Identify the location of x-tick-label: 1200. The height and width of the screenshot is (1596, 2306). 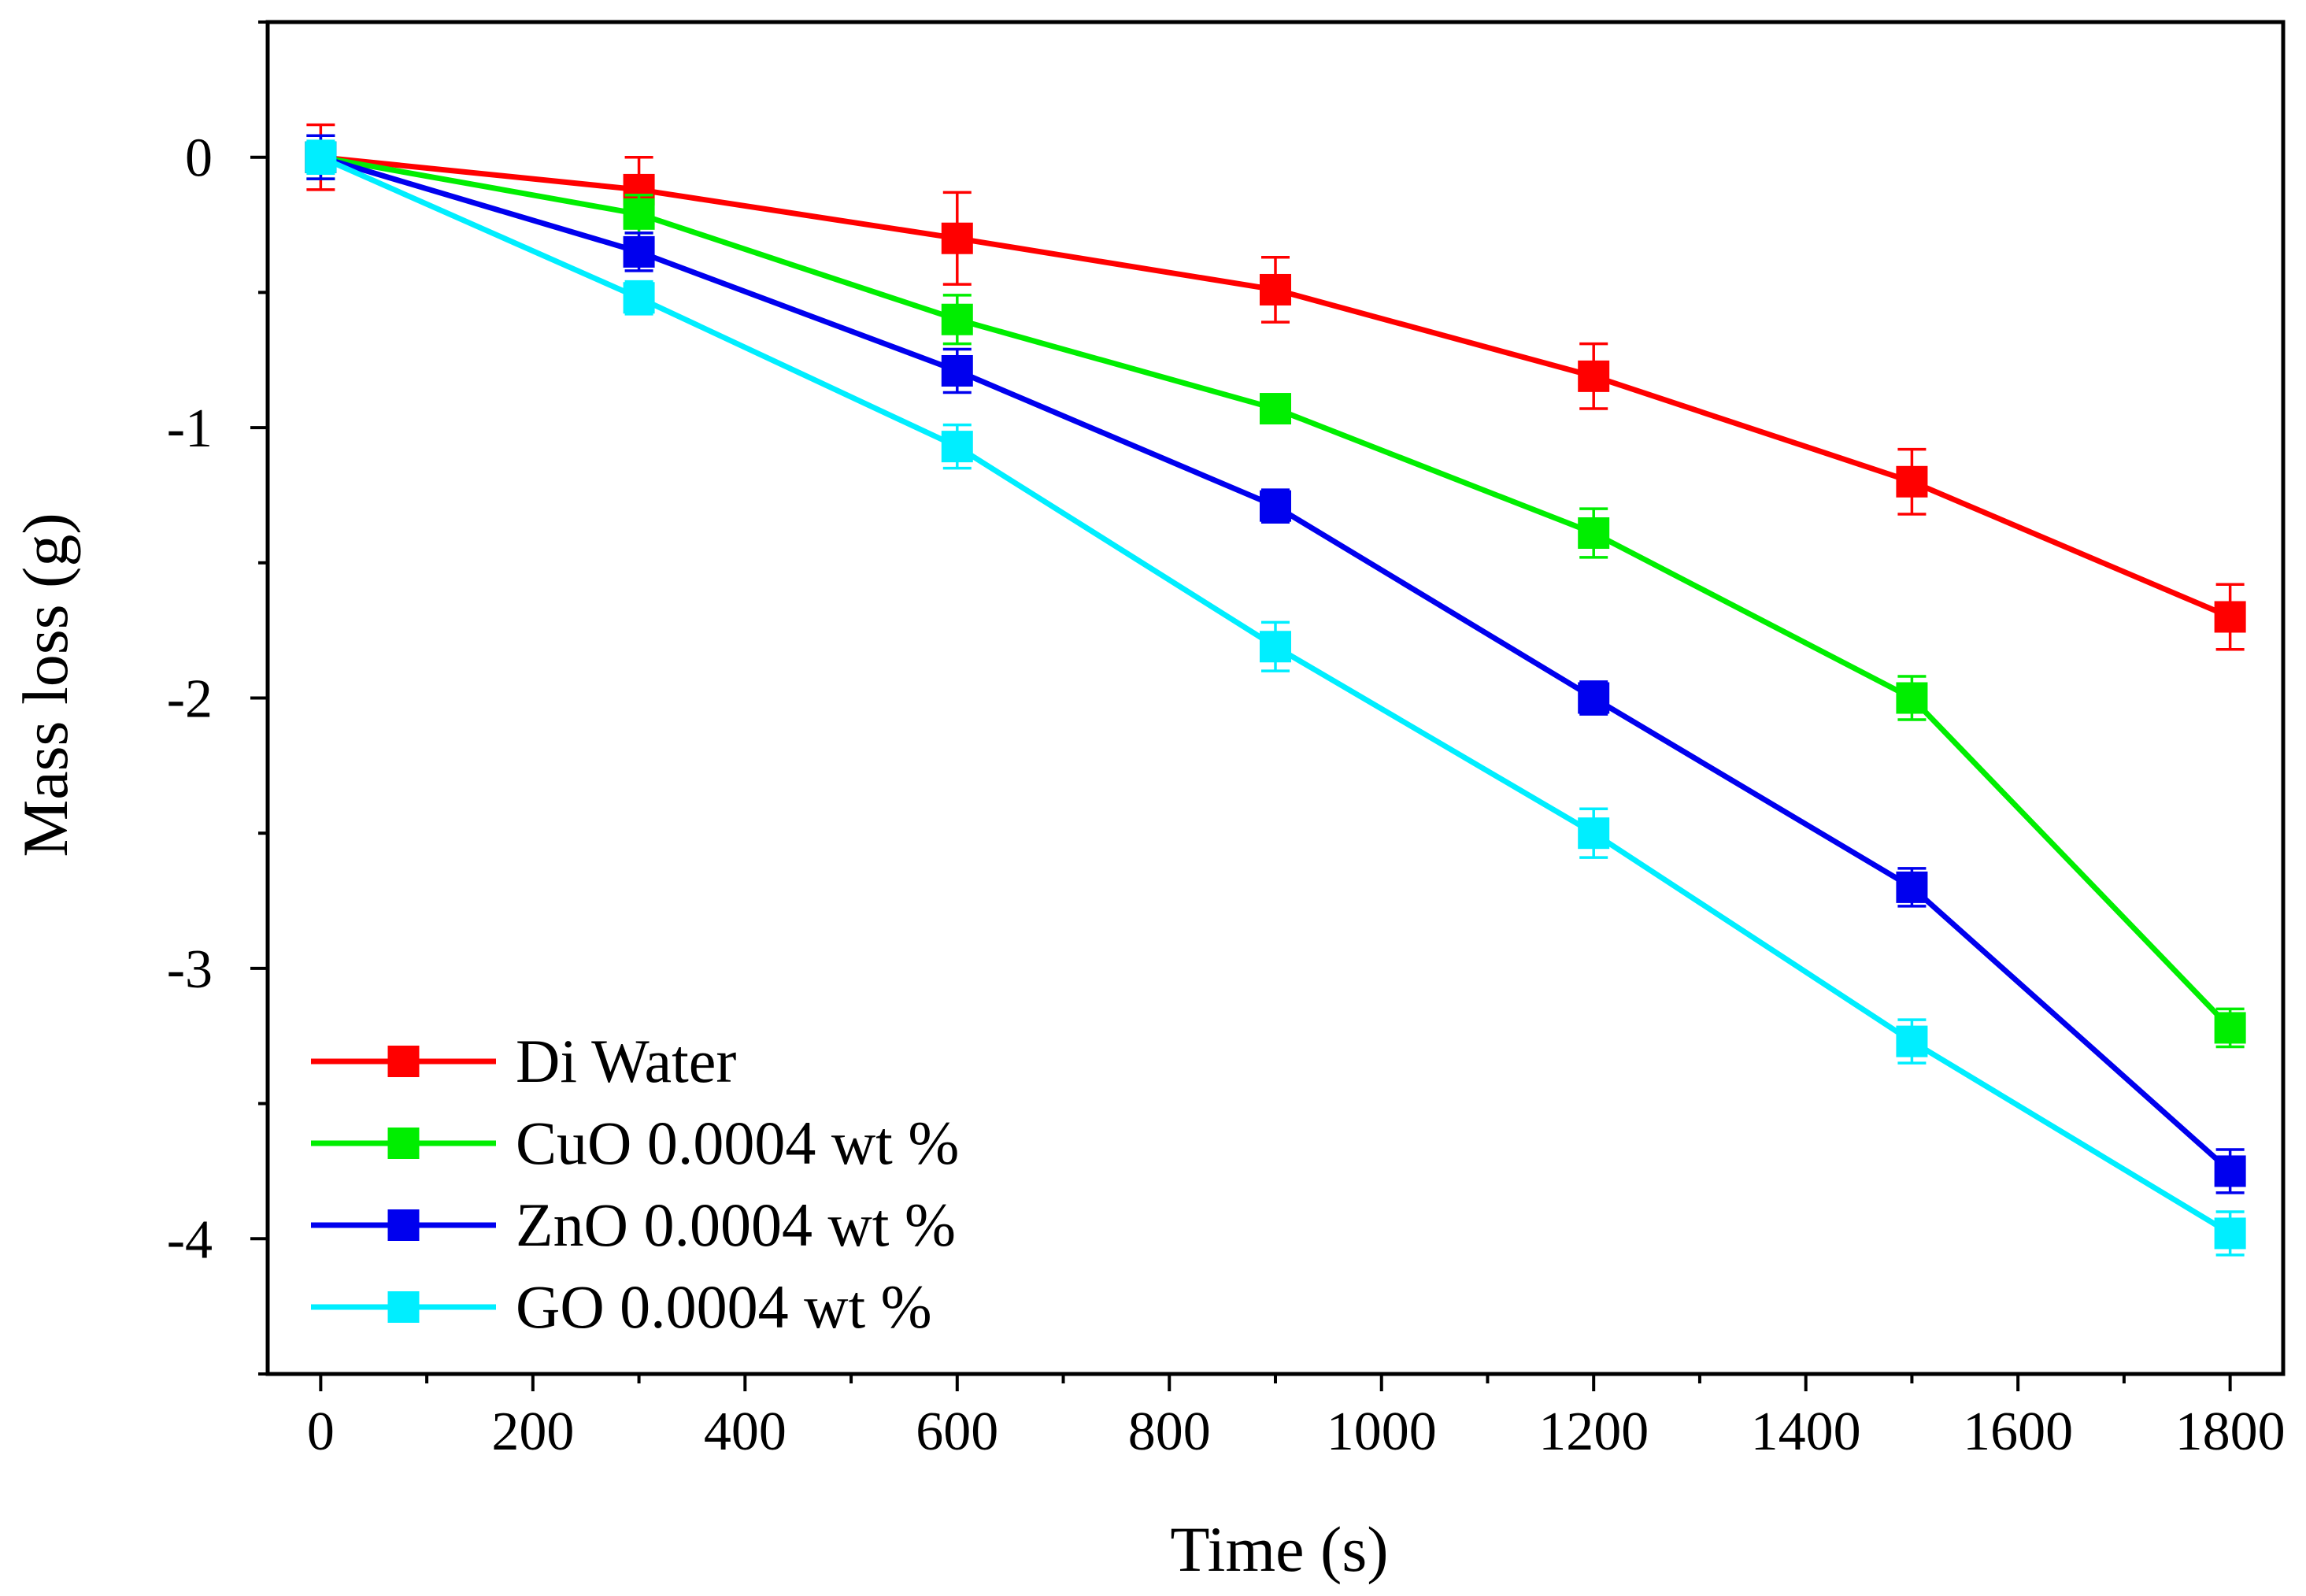
(1593, 1432).